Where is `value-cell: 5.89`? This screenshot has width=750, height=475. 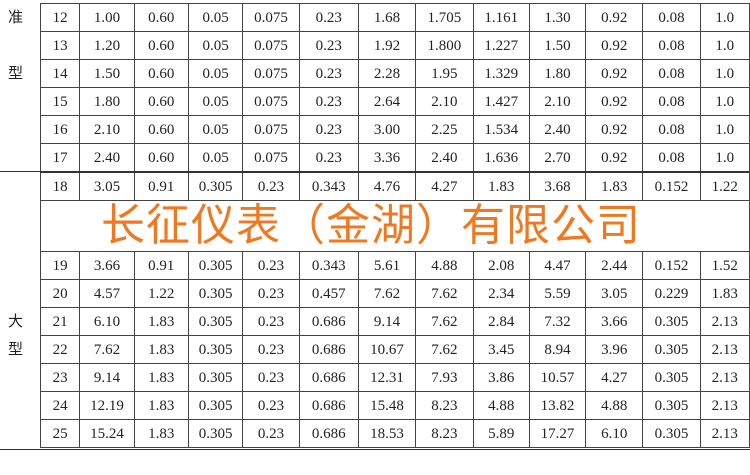 value-cell: 5.89 is located at coordinates (501, 433).